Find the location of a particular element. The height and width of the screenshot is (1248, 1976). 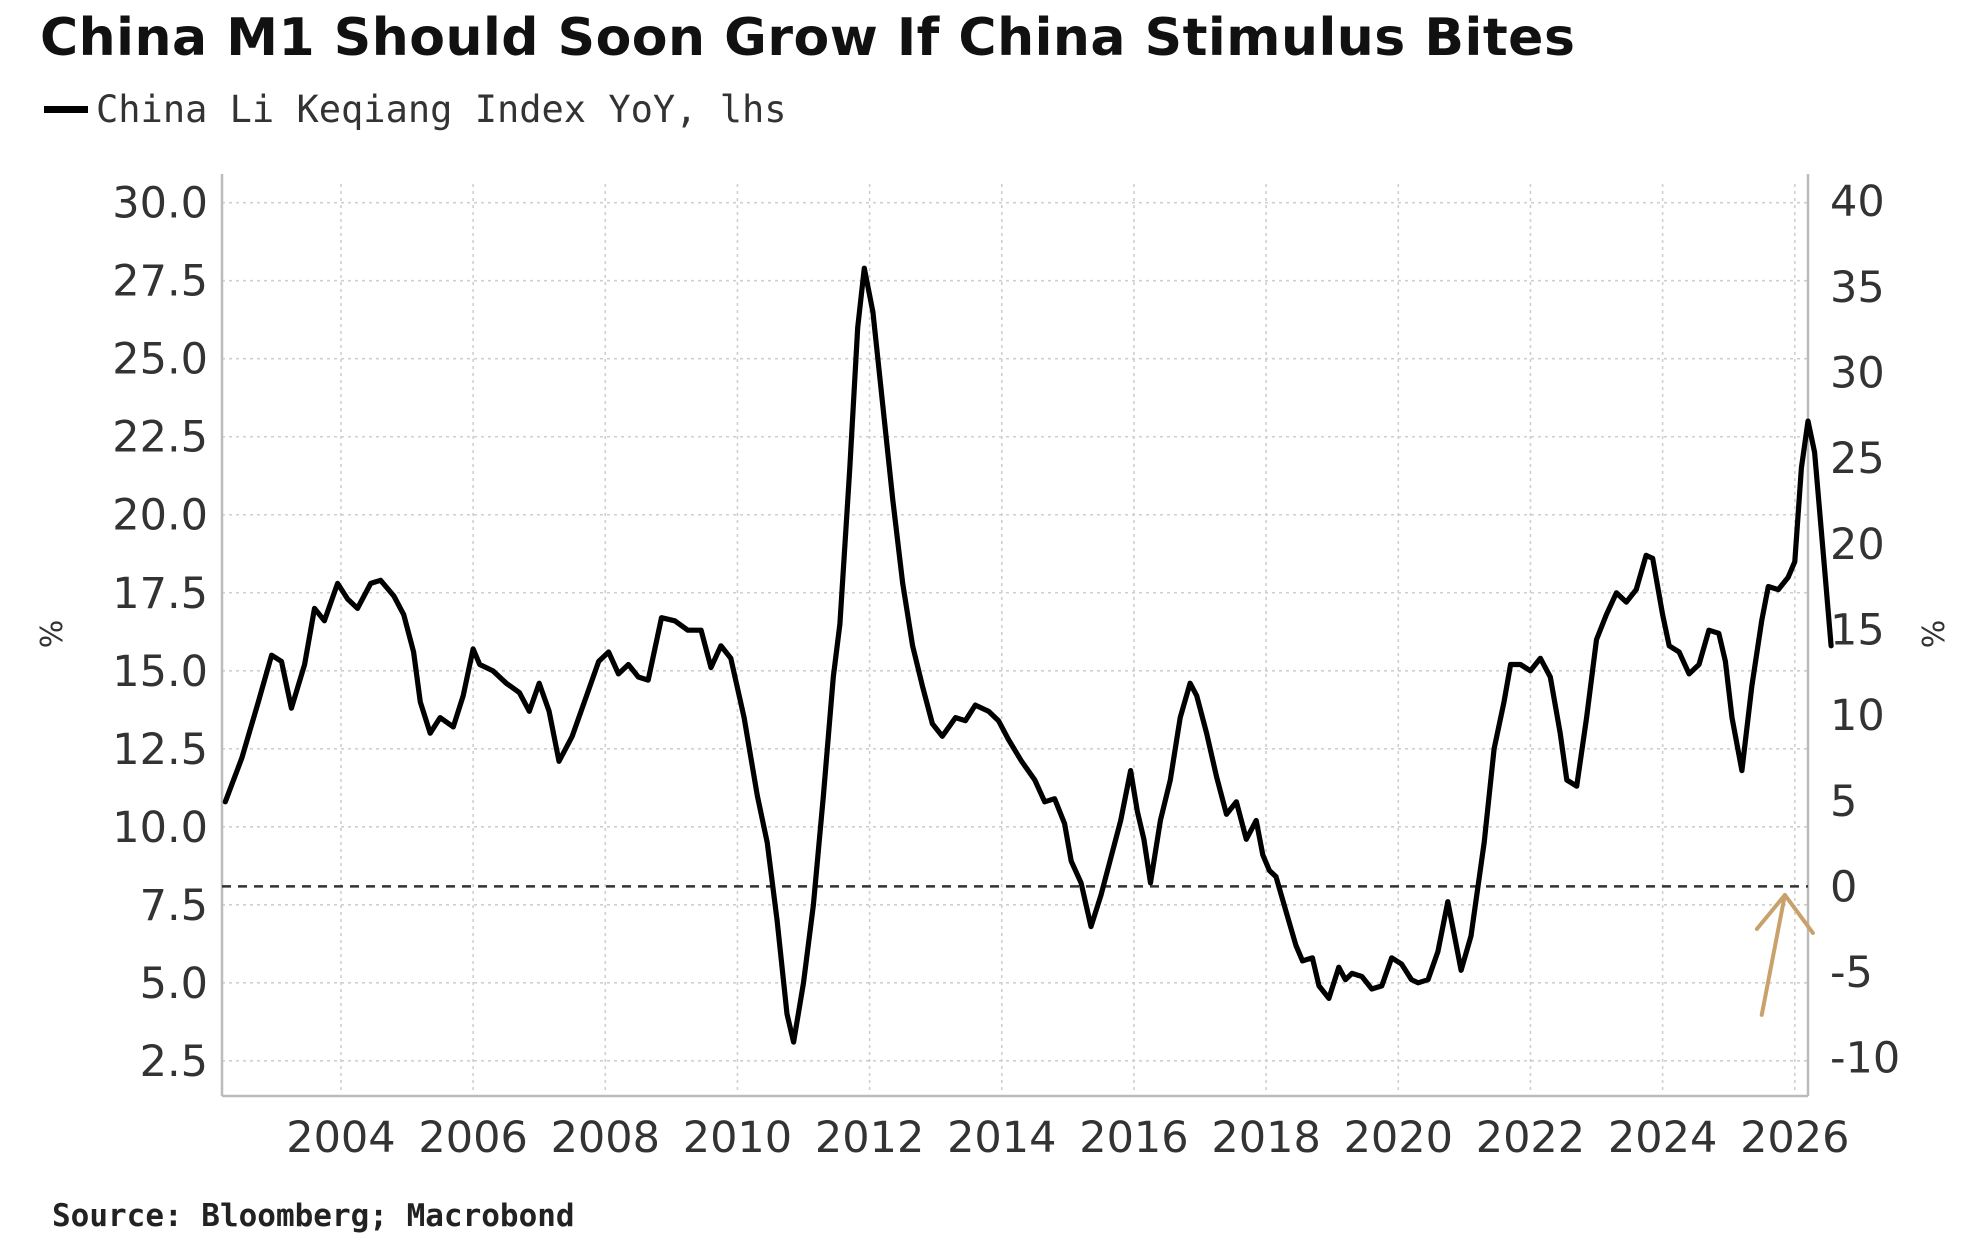

x-tick-label: 2020 is located at coordinates (1398, 1138).